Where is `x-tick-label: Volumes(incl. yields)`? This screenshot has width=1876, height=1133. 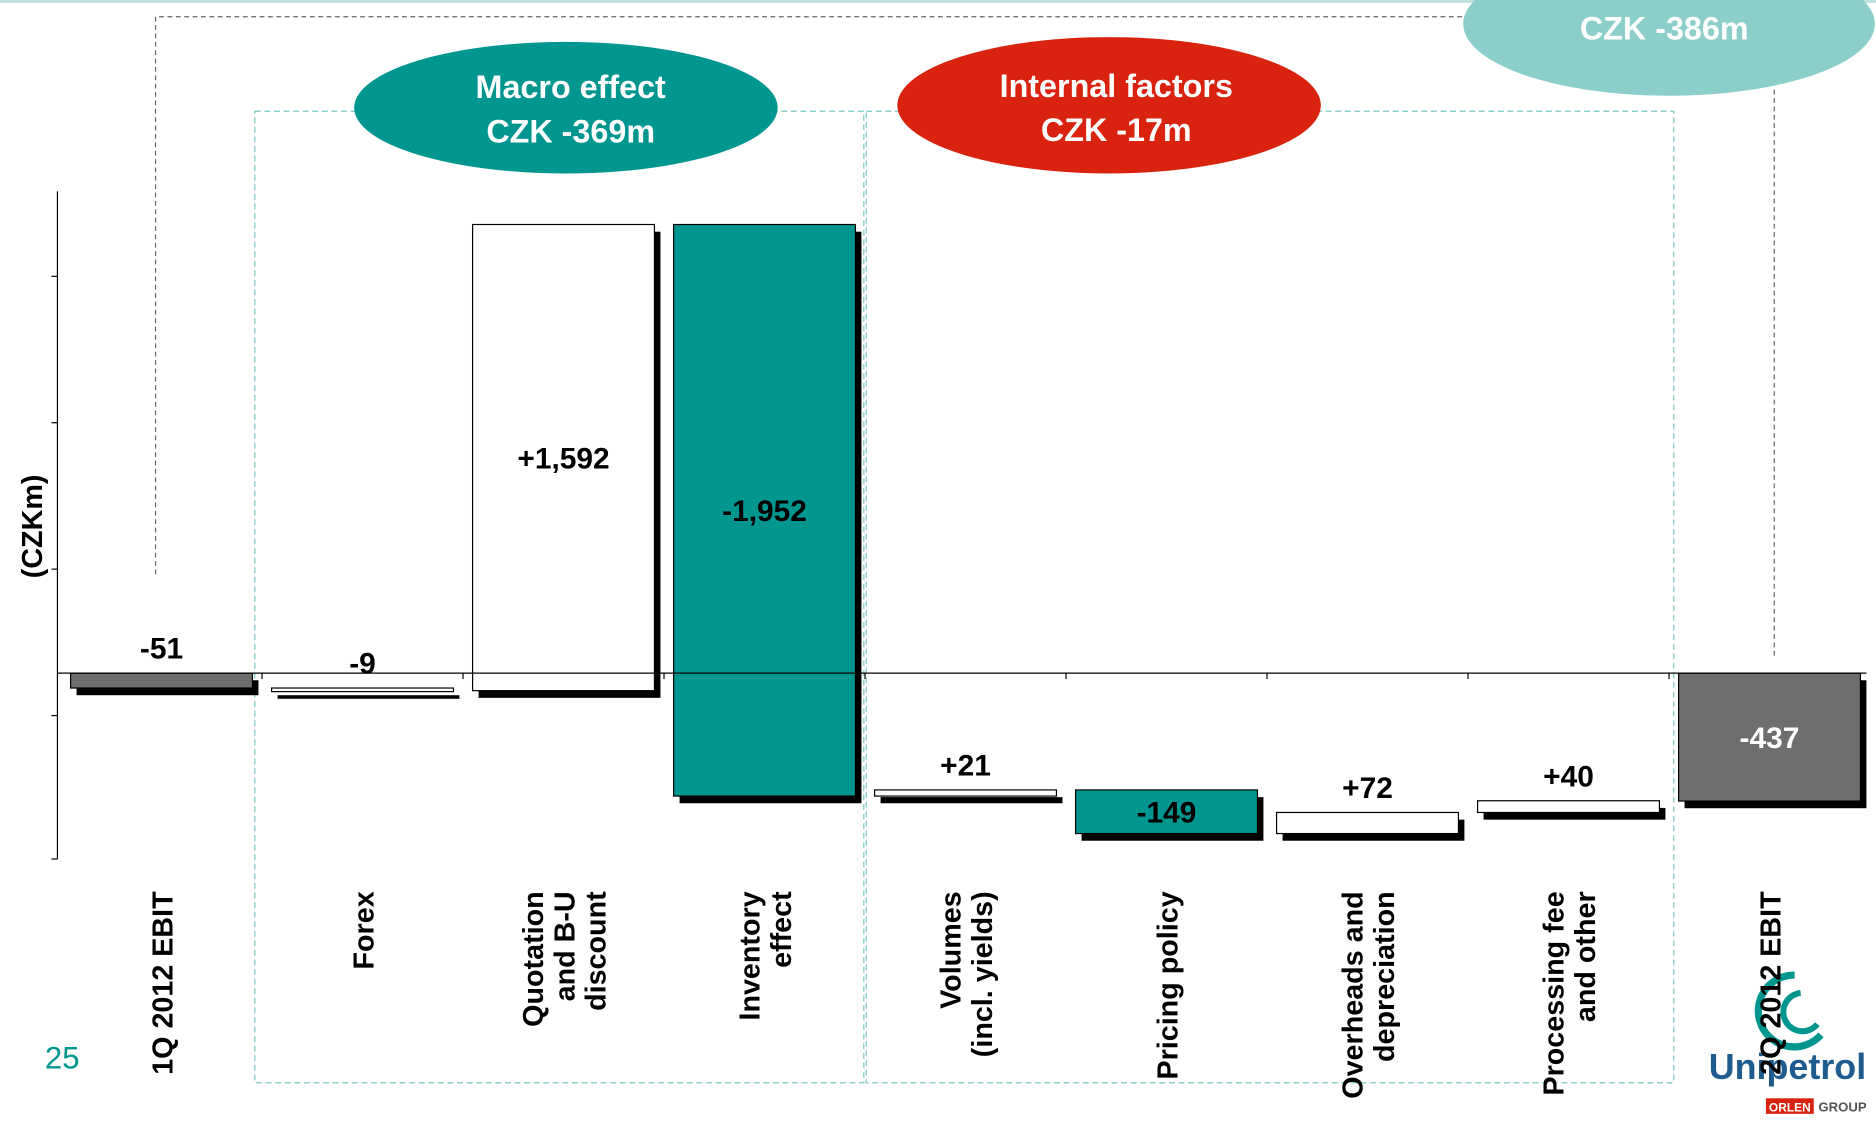 x-tick-label: Volumes(incl. yields) is located at coordinates (967, 974).